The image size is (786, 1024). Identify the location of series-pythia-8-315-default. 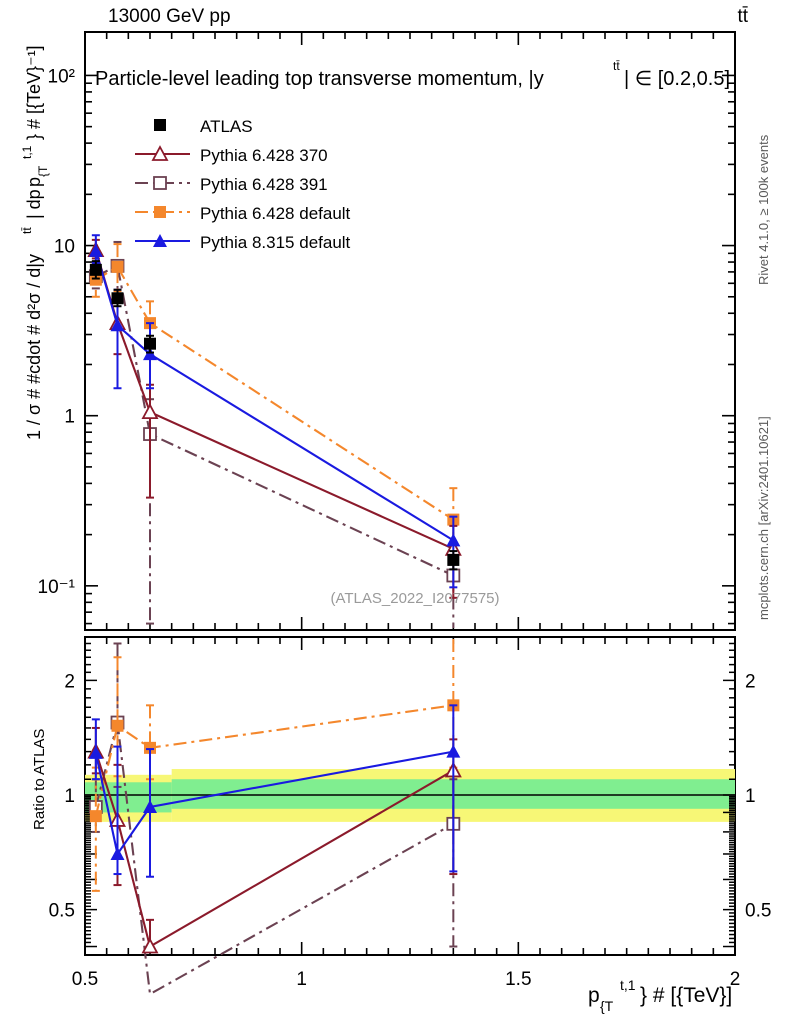
(274, 791).